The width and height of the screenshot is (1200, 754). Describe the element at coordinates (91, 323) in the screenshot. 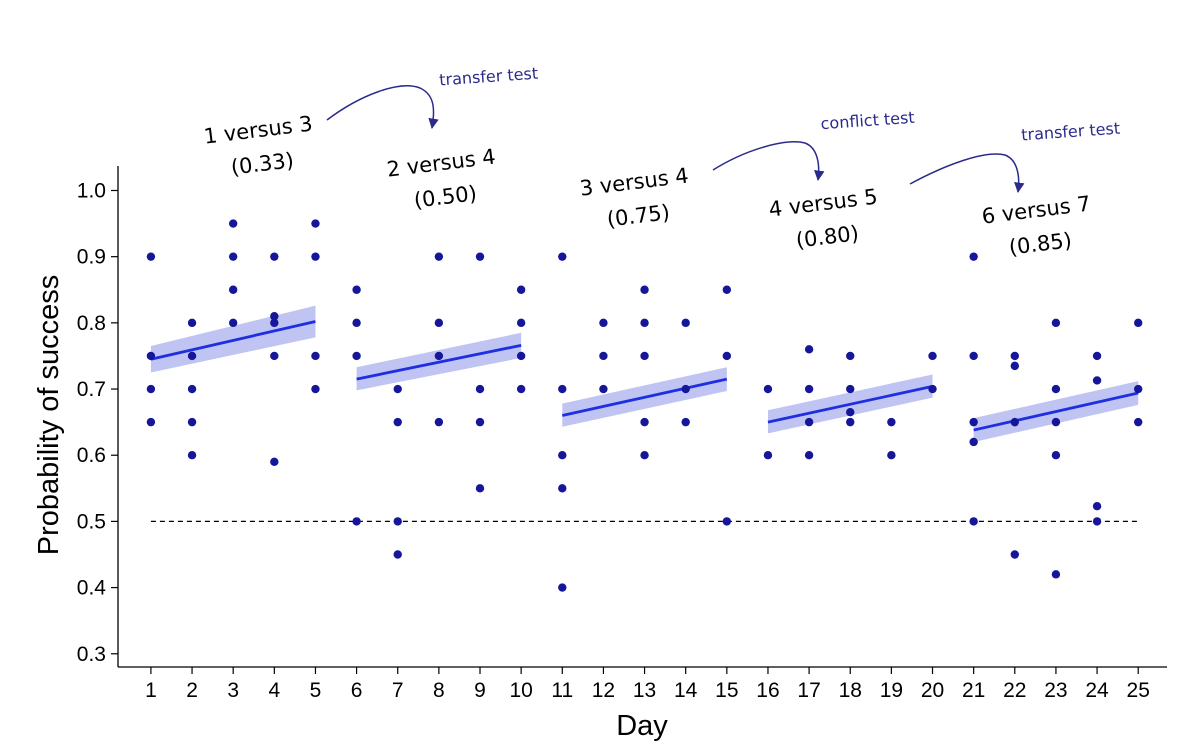

I see `y-tick-label: 0.8` at that location.